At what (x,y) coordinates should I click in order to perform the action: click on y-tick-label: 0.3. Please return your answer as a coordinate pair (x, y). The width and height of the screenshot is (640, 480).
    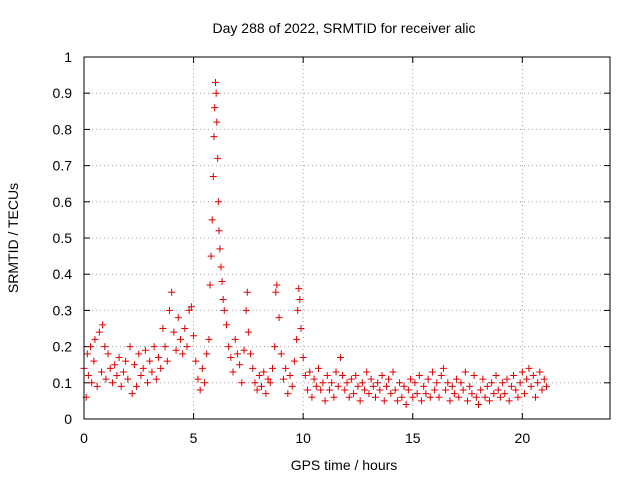
    Looking at the image, I should click on (63, 310).